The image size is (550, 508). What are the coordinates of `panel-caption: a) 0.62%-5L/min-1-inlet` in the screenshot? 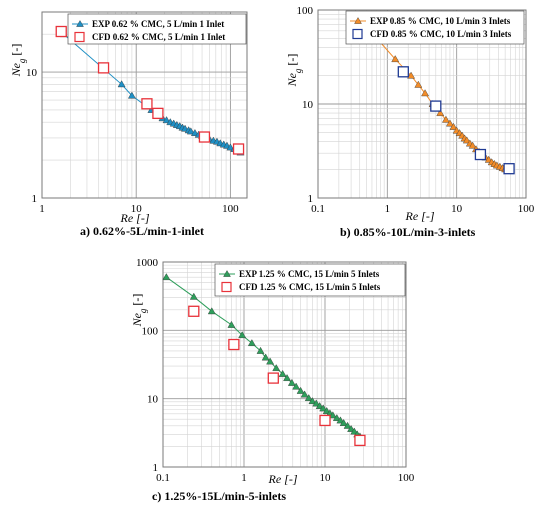 It's located at (142, 231).